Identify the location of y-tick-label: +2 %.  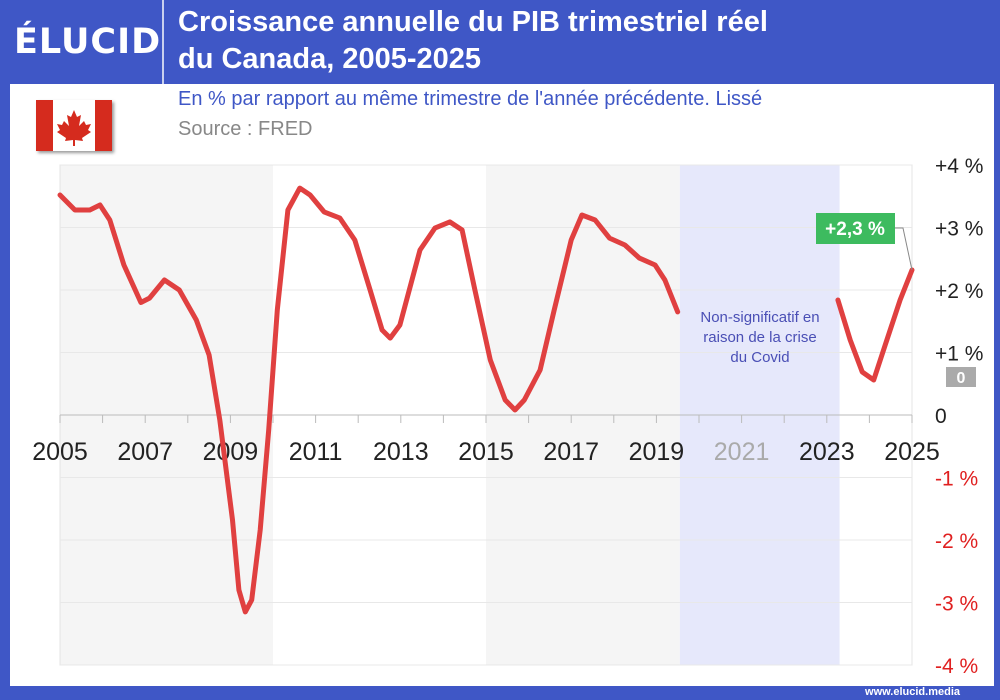
(959, 291).